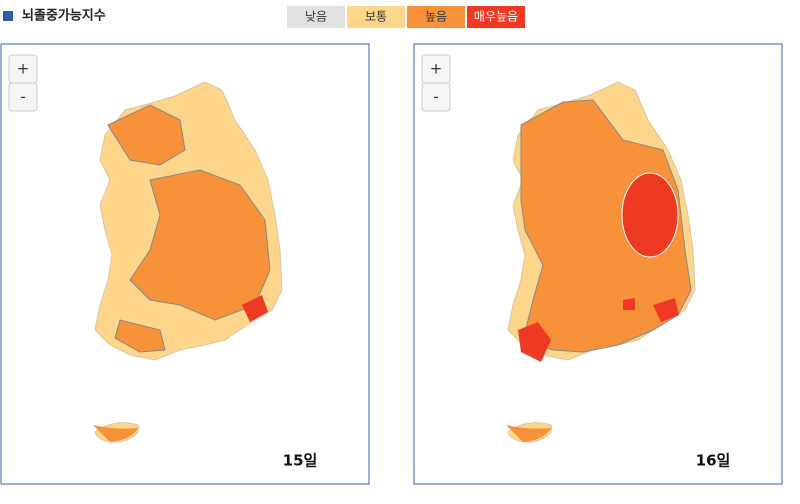 The height and width of the screenshot is (504, 800). I want to click on day-label: 15일, so click(300, 461).